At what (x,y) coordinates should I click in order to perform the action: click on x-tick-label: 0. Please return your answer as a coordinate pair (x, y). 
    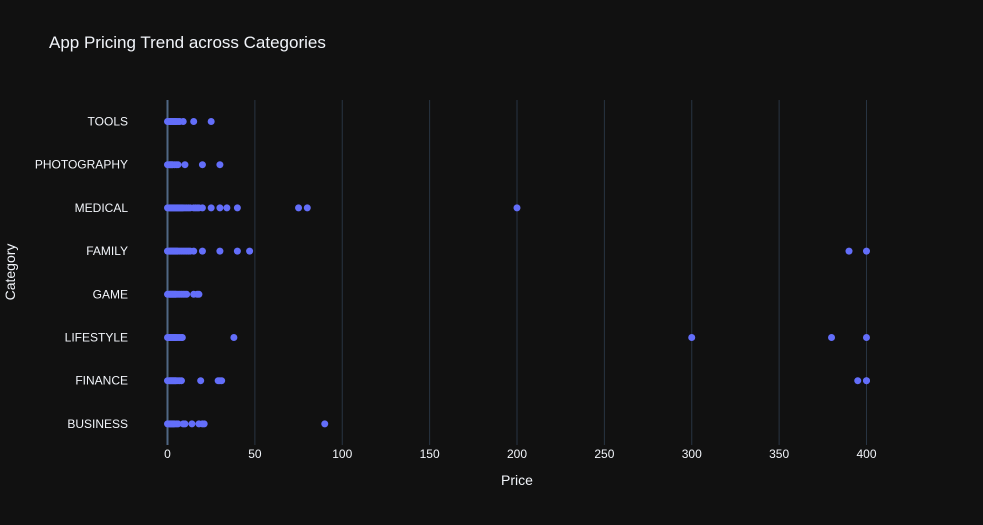
    Looking at the image, I should click on (167, 454).